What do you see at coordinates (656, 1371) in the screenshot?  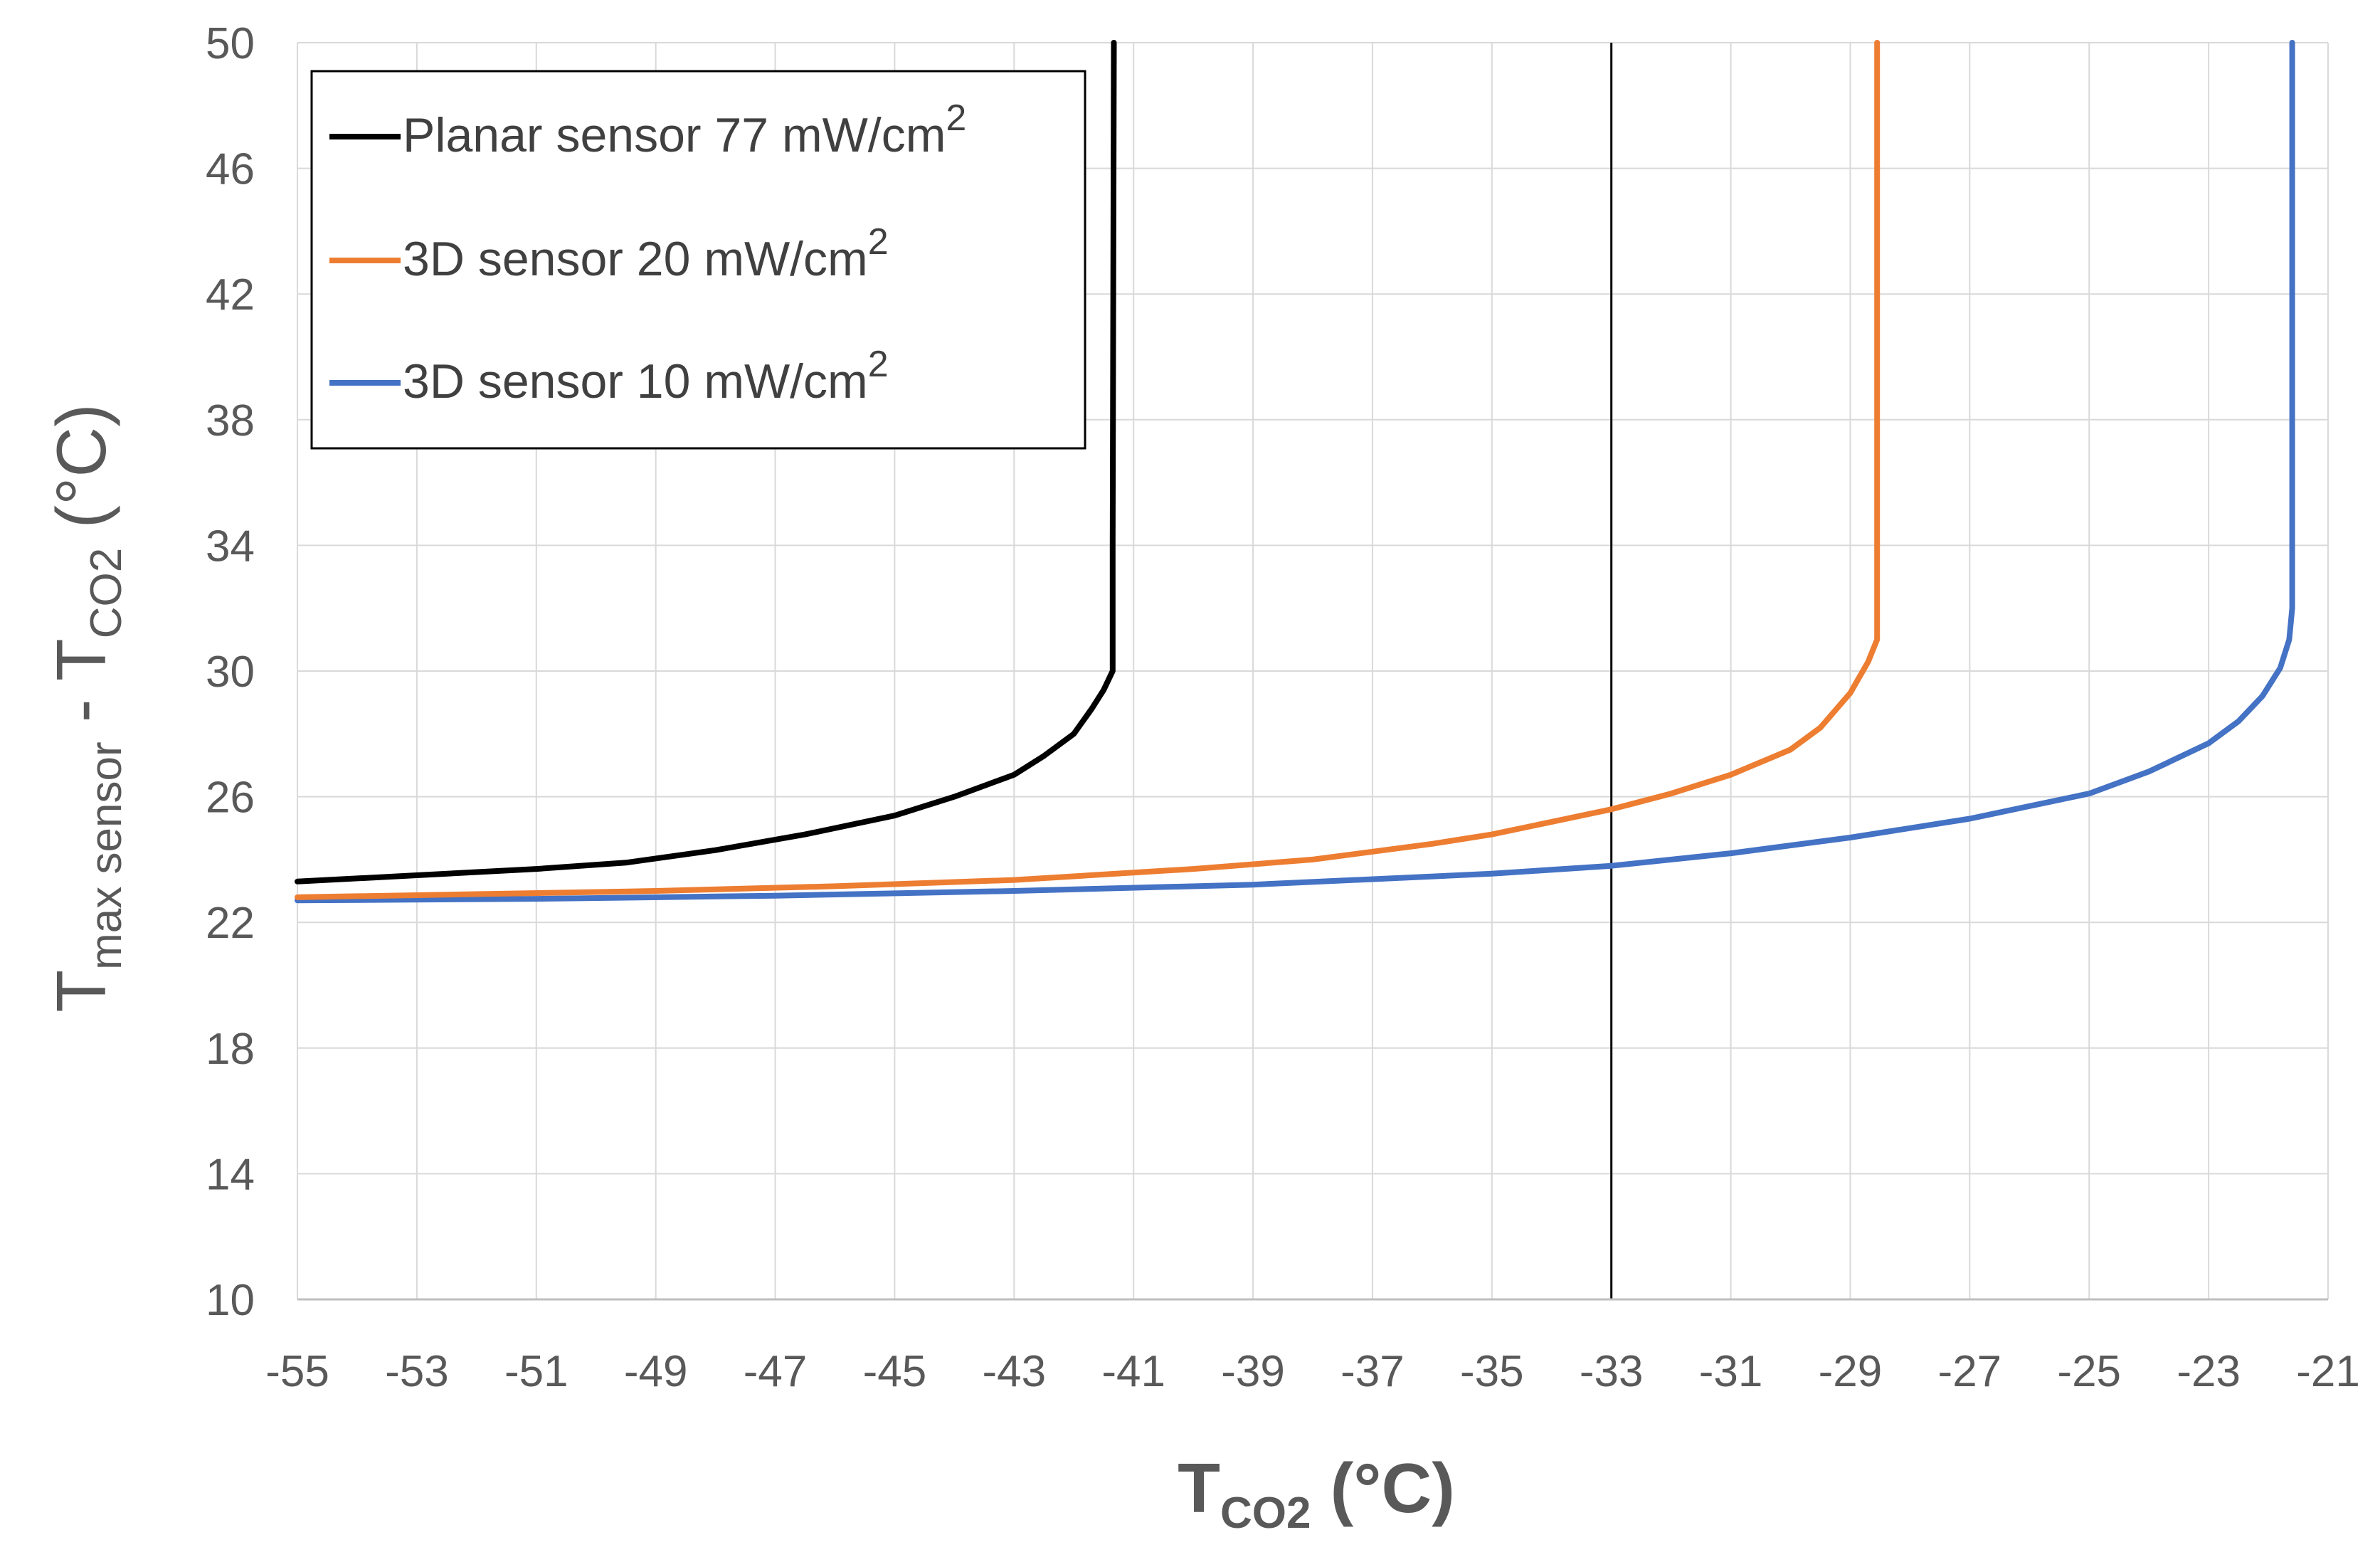 I see `x-tick-label: -49` at bounding box center [656, 1371].